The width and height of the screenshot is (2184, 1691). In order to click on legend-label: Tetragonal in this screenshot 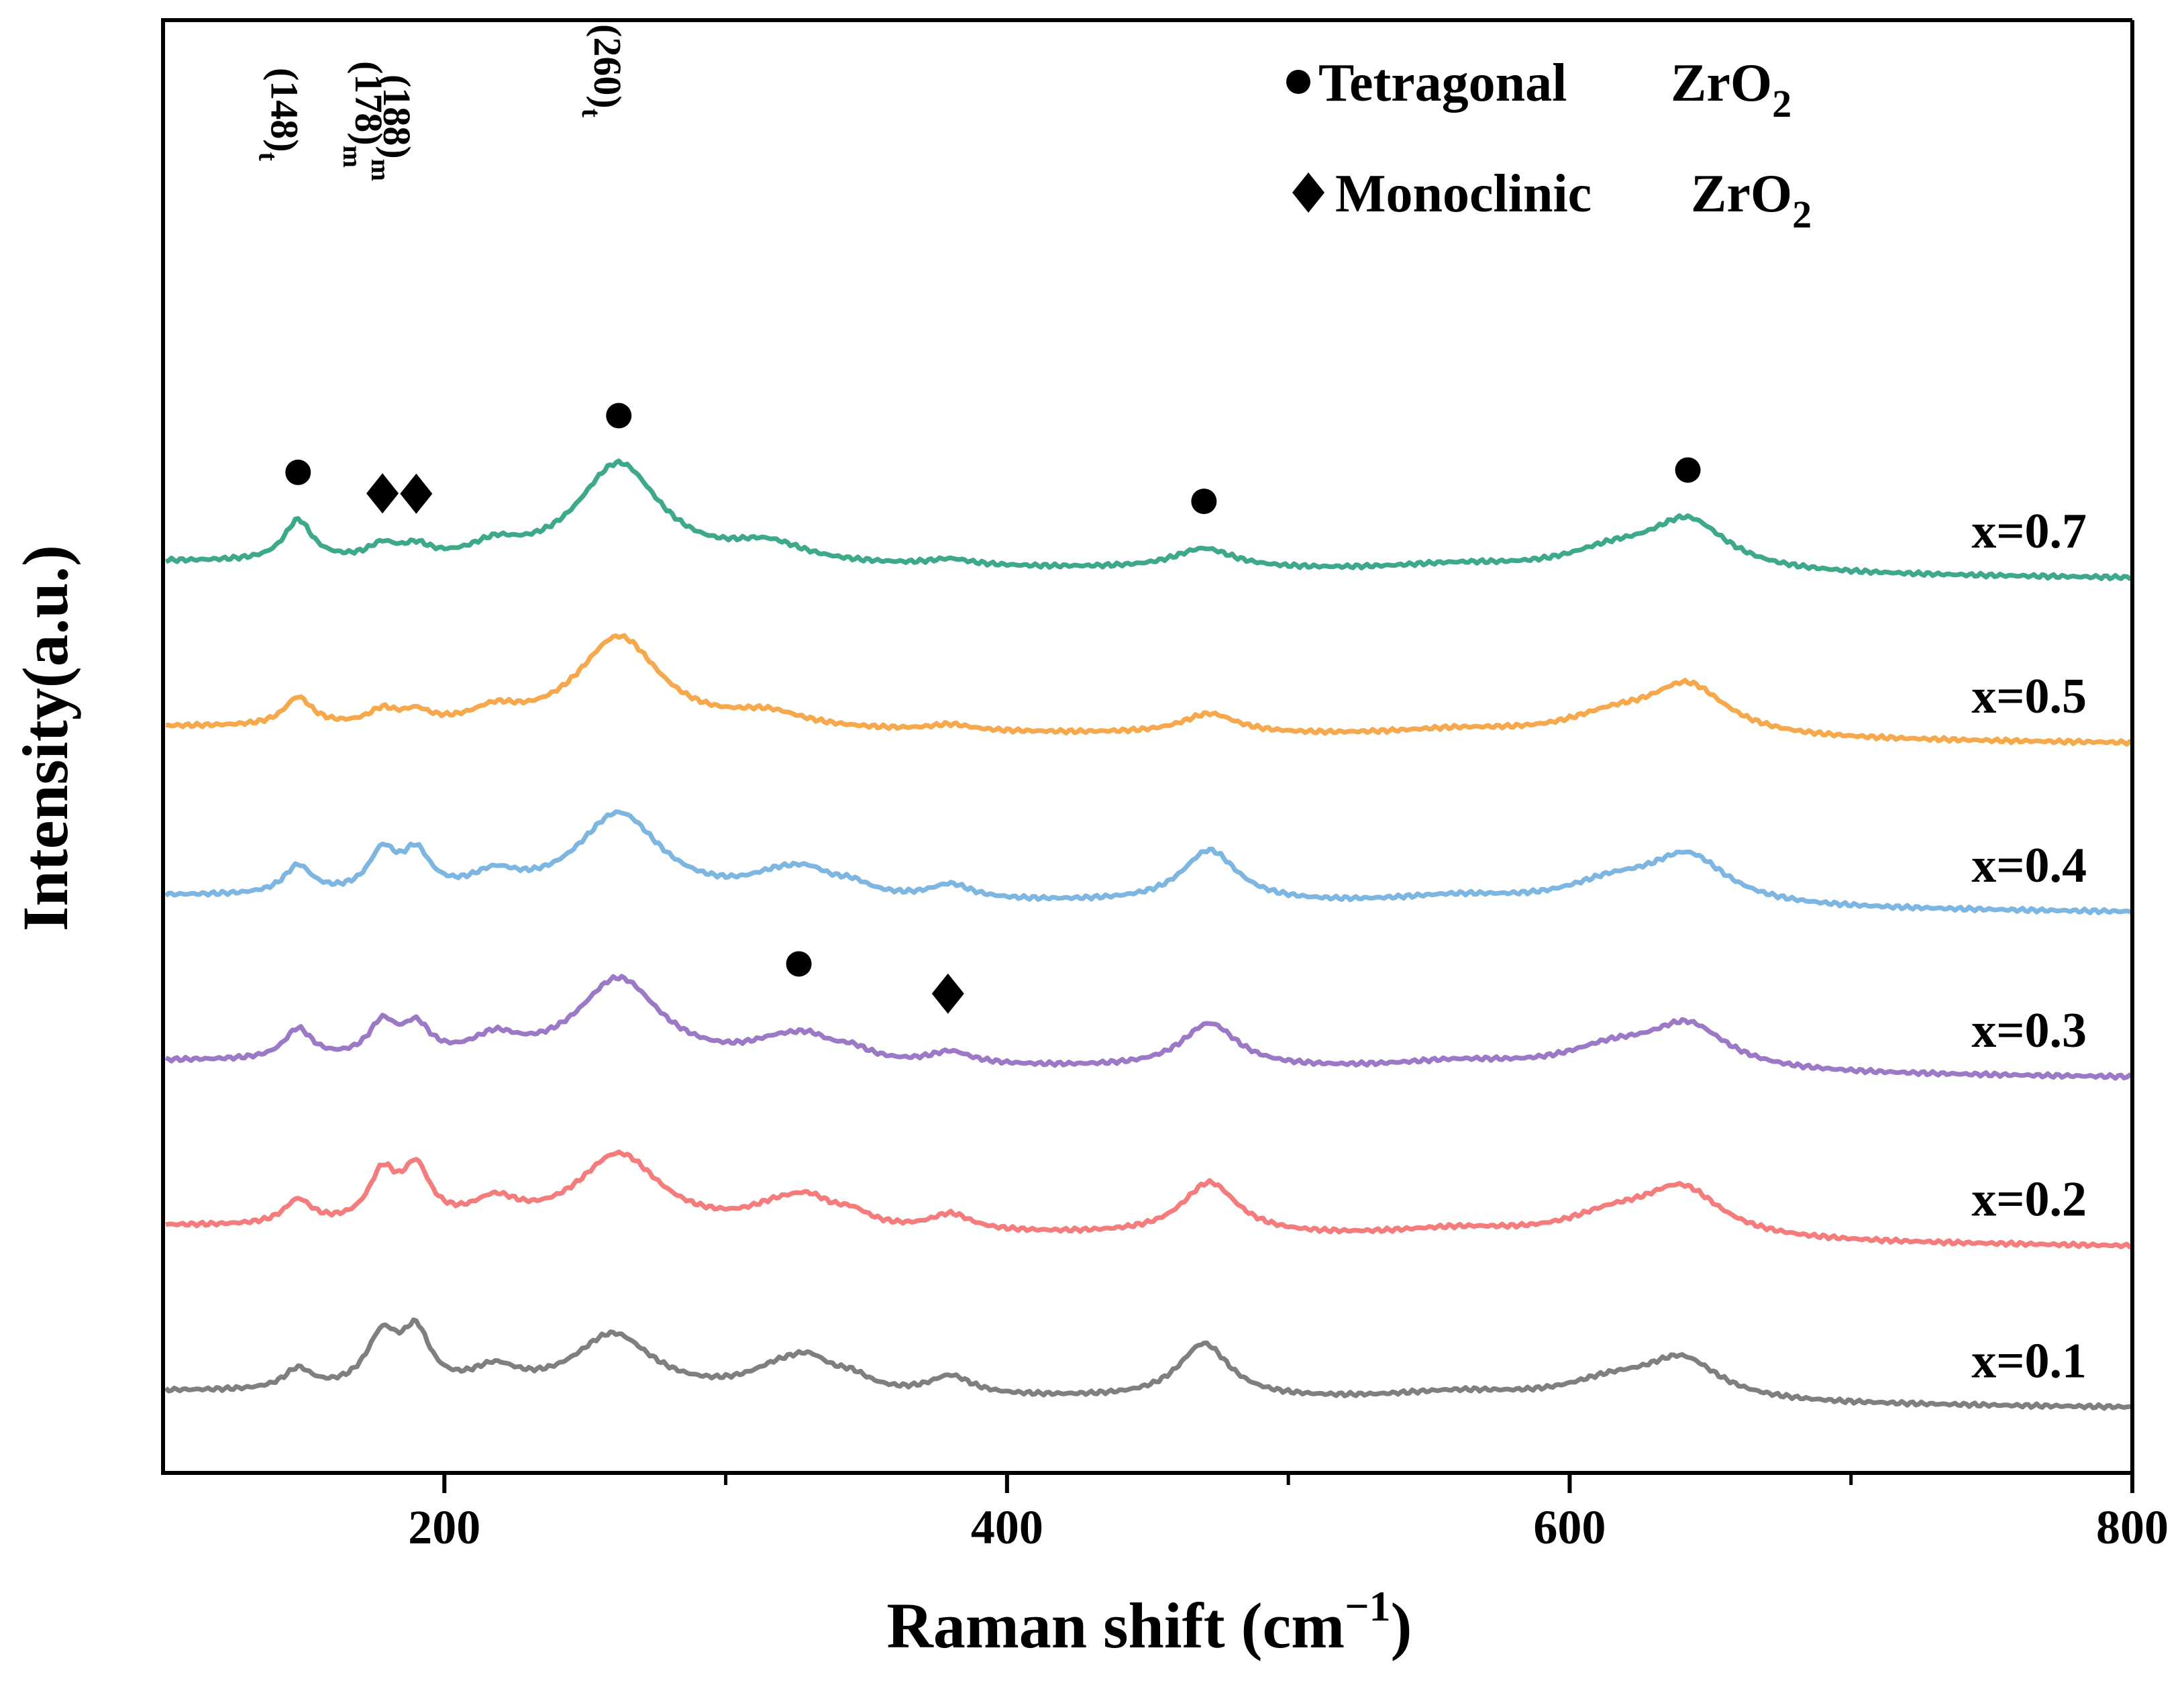, I will do `click(1442, 83)`.